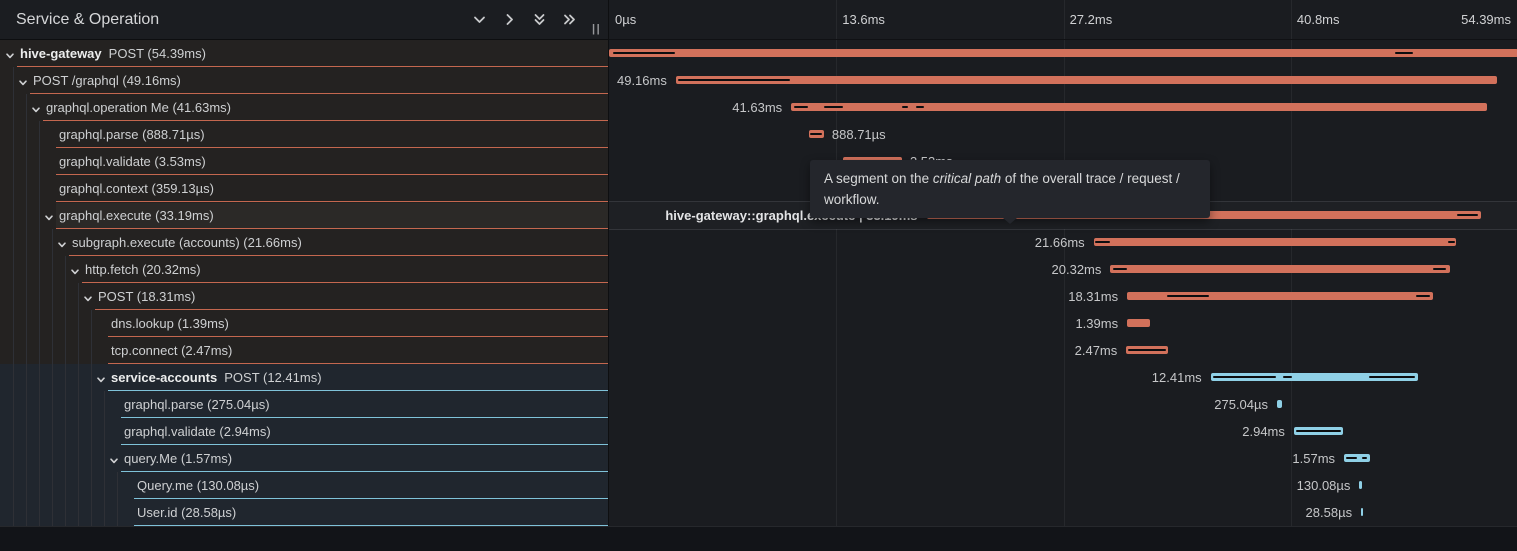 The width and height of the screenshot is (1517, 551). I want to click on timeline-row-14: 2.94ms, so click(1063, 431).